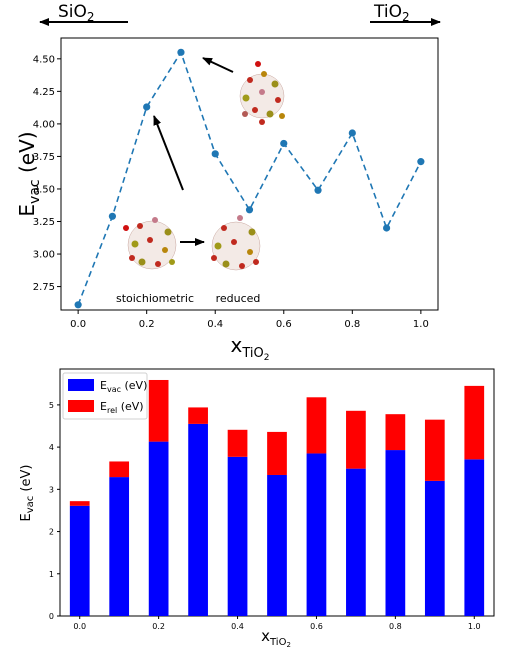  Describe the element at coordinates (168, 153) in the screenshot. I see `arrow-to-peak` at that location.